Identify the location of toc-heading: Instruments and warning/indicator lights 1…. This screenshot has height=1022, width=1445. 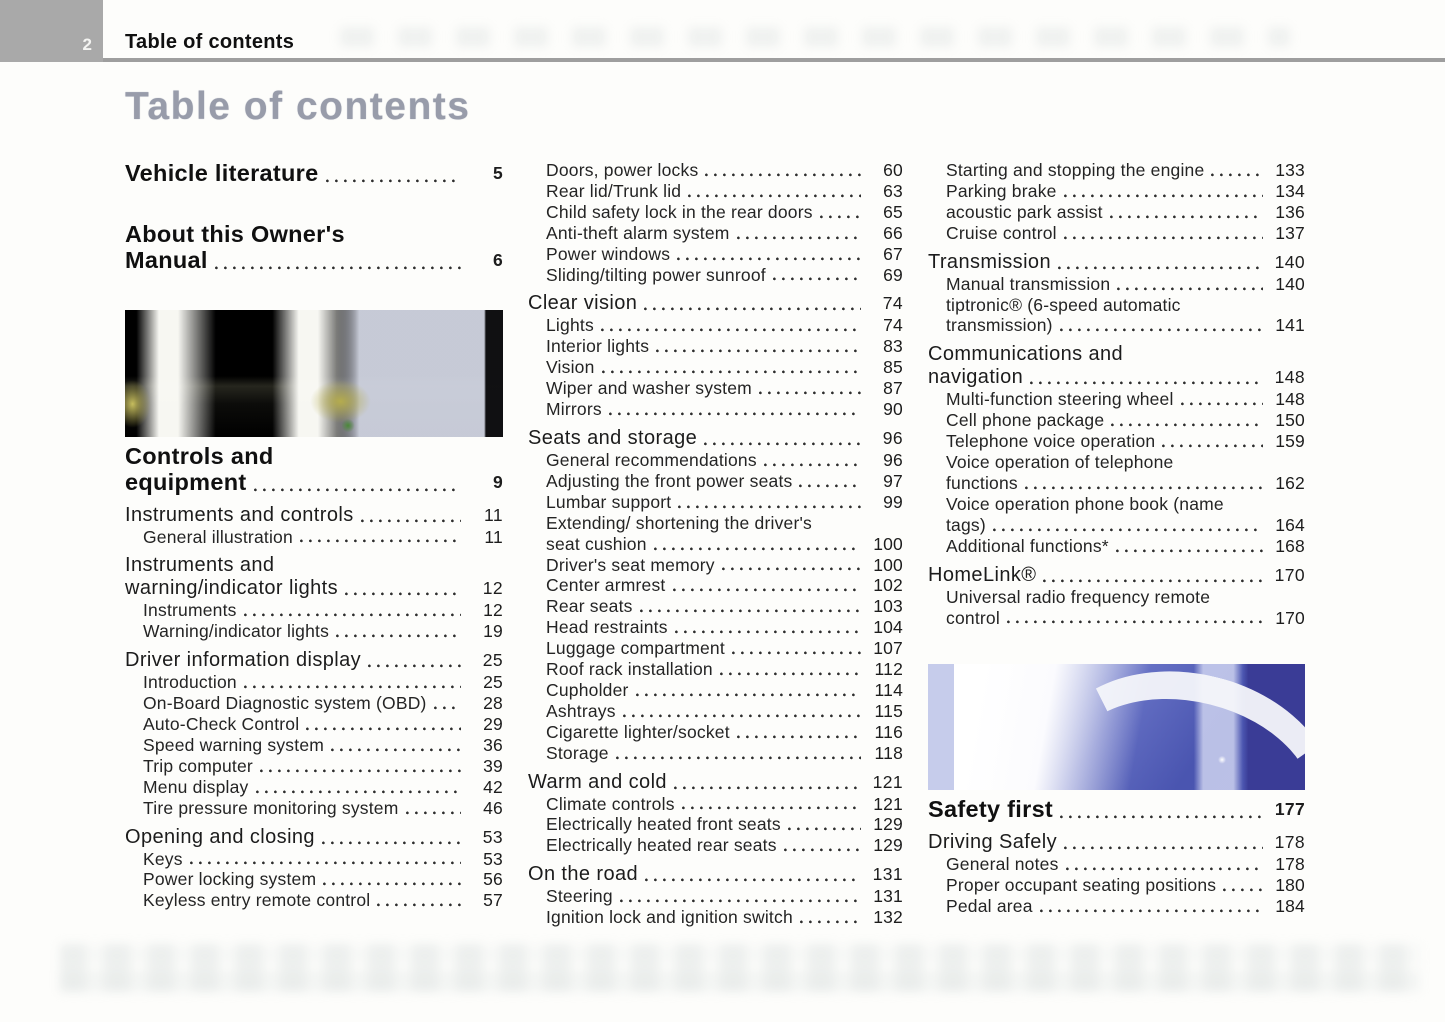
(314, 577).